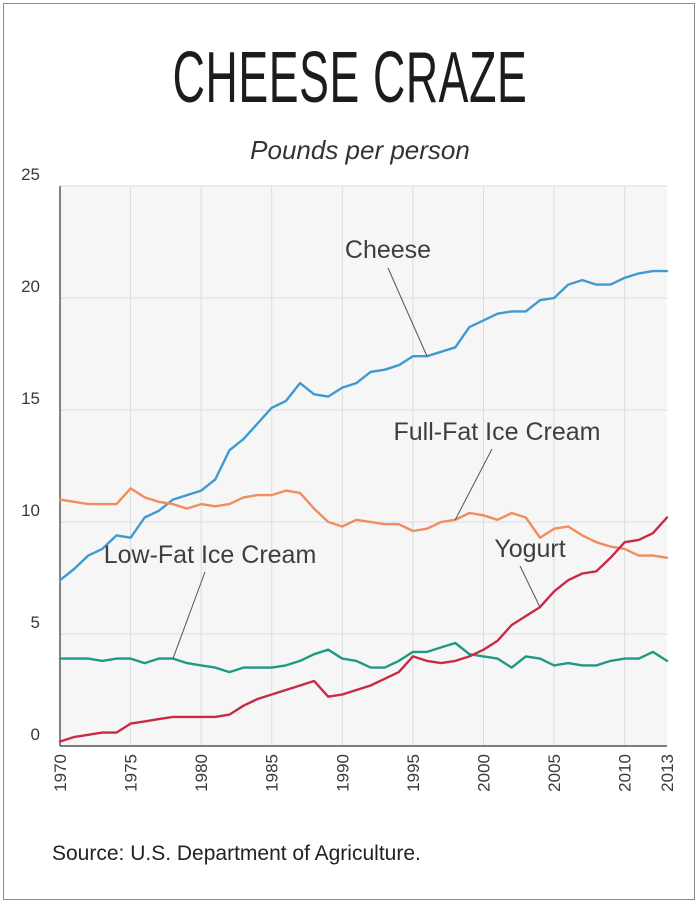  Describe the element at coordinates (667, 773) in the screenshot. I see `x-tick-label: 2013` at that location.